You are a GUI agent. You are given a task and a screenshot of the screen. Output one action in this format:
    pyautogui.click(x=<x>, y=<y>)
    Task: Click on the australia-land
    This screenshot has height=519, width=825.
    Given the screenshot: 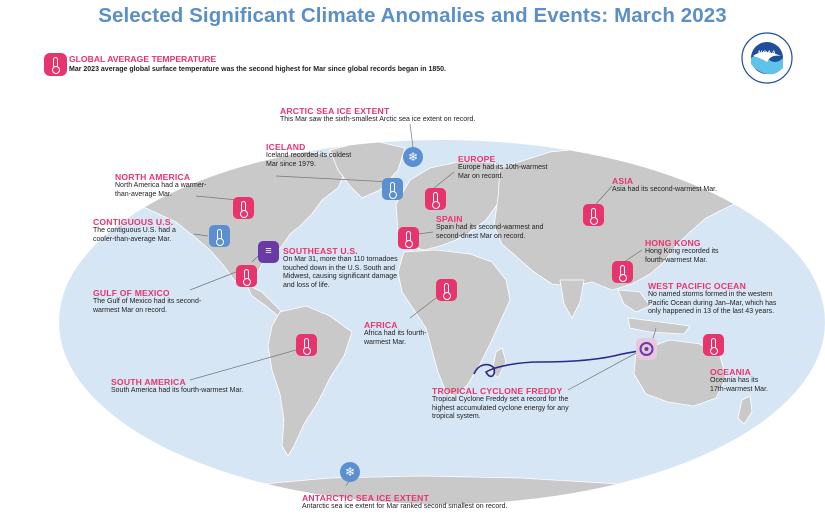 What is the action you would take?
    pyautogui.click(x=680, y=373)
    